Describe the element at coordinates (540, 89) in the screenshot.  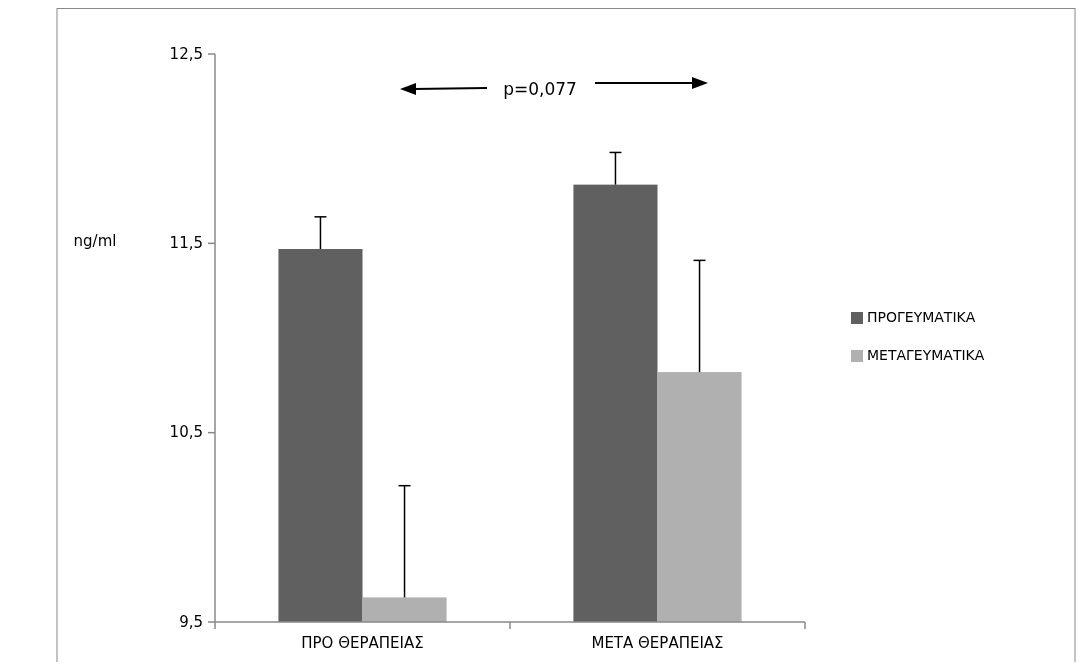
I see `annotation: p=0,077` at that location.